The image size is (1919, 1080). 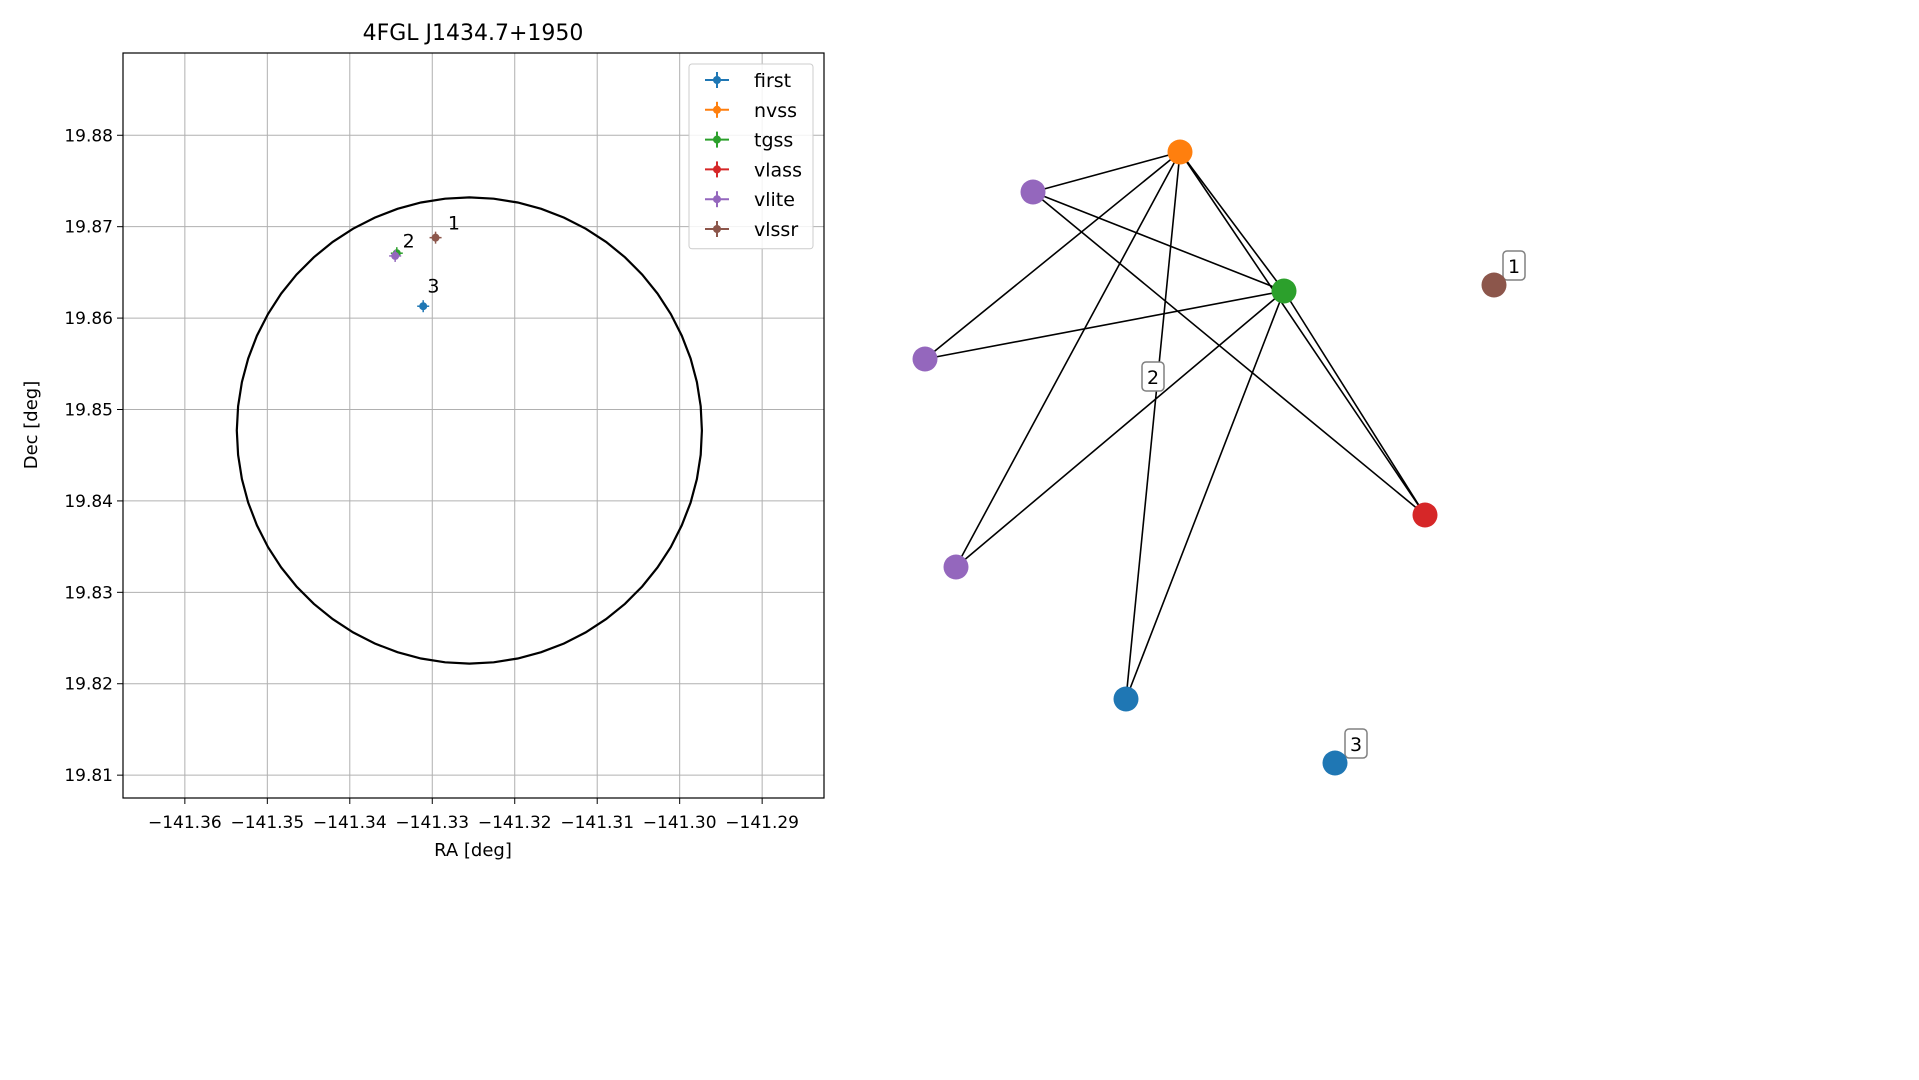 I want to click on network-label: 1, so click(x=1514, y=265).